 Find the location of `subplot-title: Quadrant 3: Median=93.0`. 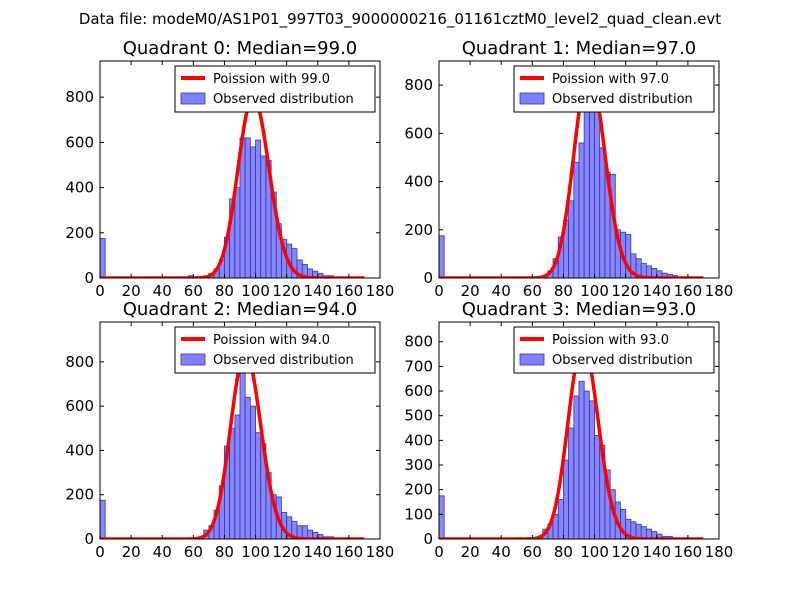

subplot-title: Quadrant 3: Median=93.0 is located at coordinates (579, 309).